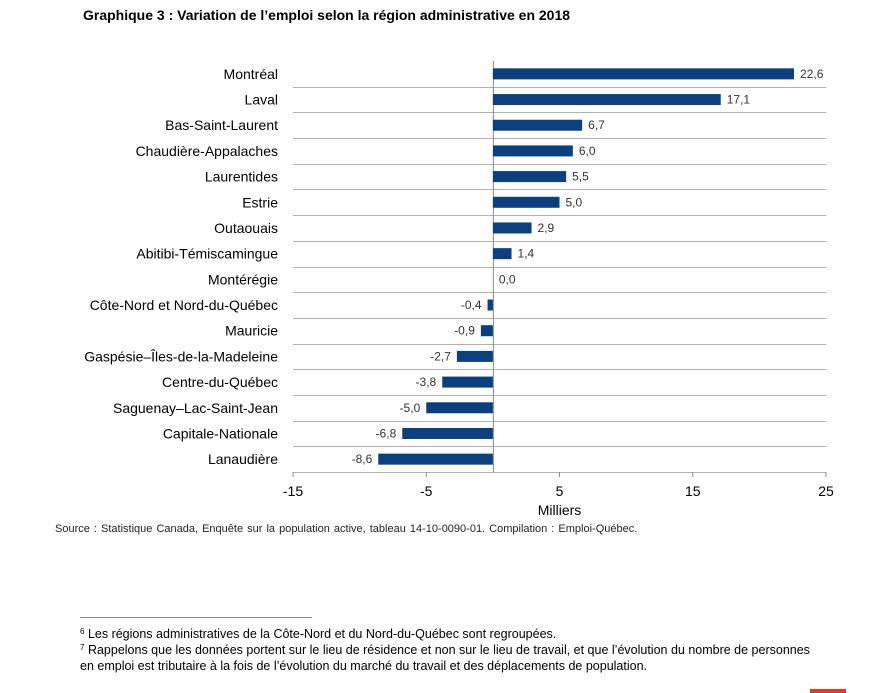  What do you see at coordinates (812, 74) in the screenshot?
I see `data-label: 22,6` at bounding box center [812, 74].